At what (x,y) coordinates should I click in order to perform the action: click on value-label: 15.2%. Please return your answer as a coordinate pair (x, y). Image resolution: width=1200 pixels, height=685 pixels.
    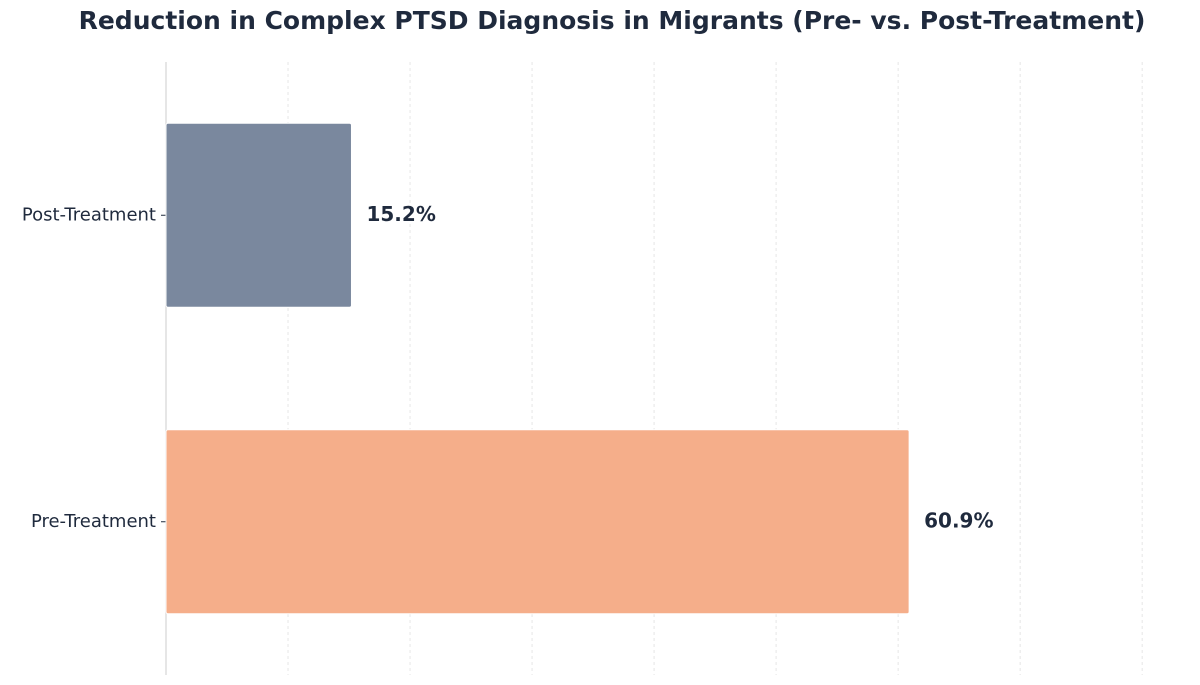
    Looking at the image, I should click on (400, 214).